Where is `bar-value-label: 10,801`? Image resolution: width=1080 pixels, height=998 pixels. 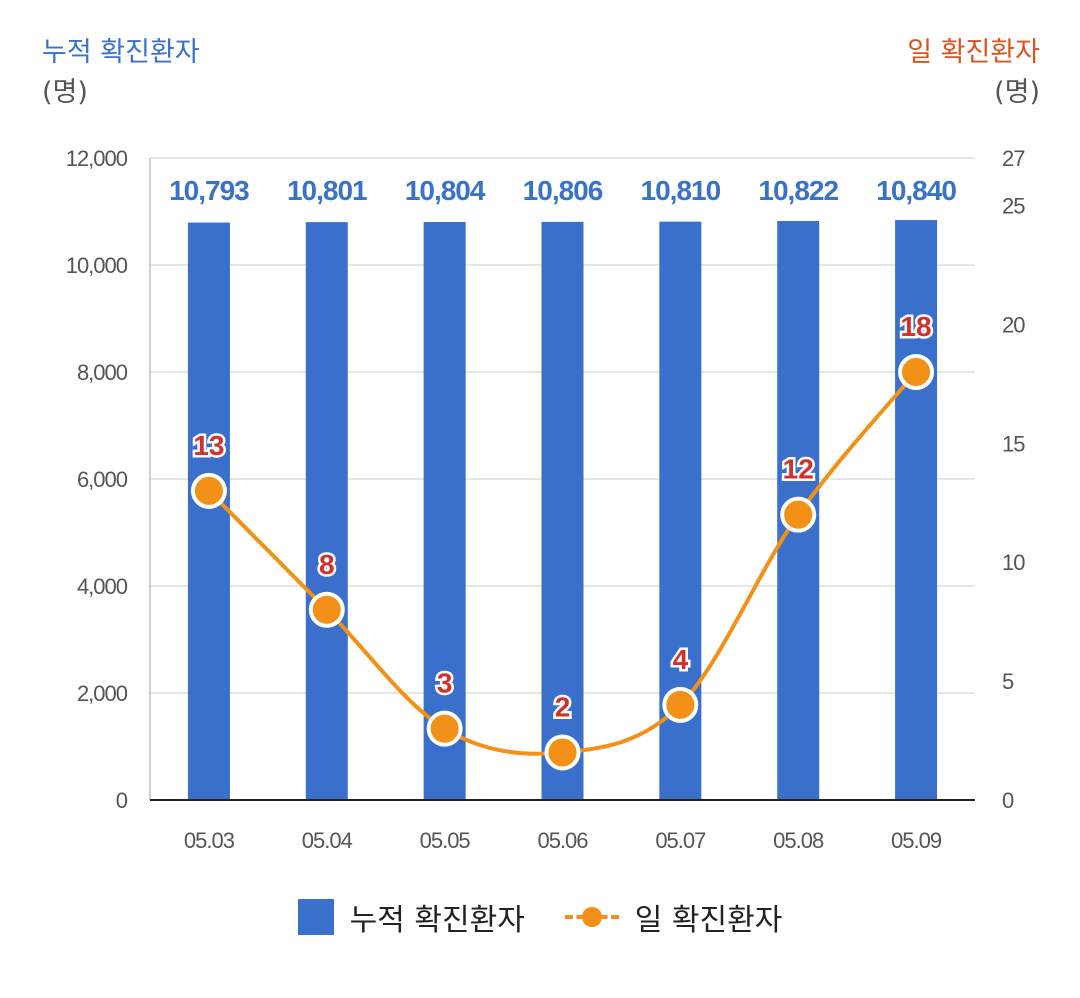 bar-value-label: 10,801 is located at coordinates (327, 190).